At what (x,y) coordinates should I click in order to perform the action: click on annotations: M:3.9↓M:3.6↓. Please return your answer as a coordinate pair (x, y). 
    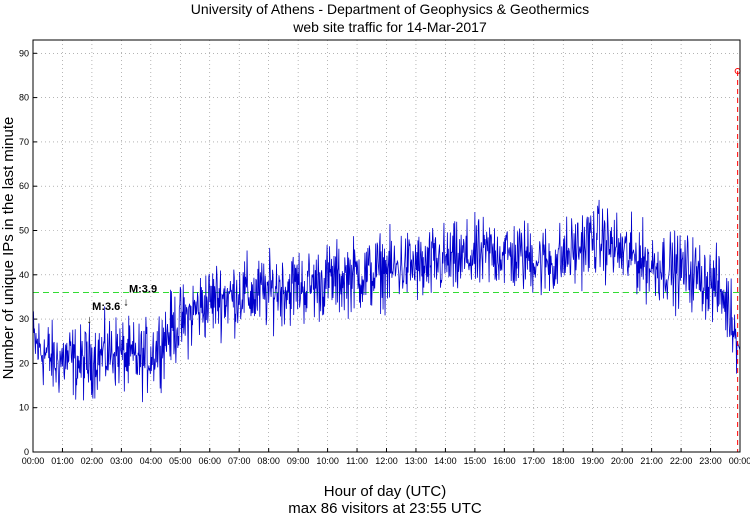
    Looking at the image, I should click on (121, 305).